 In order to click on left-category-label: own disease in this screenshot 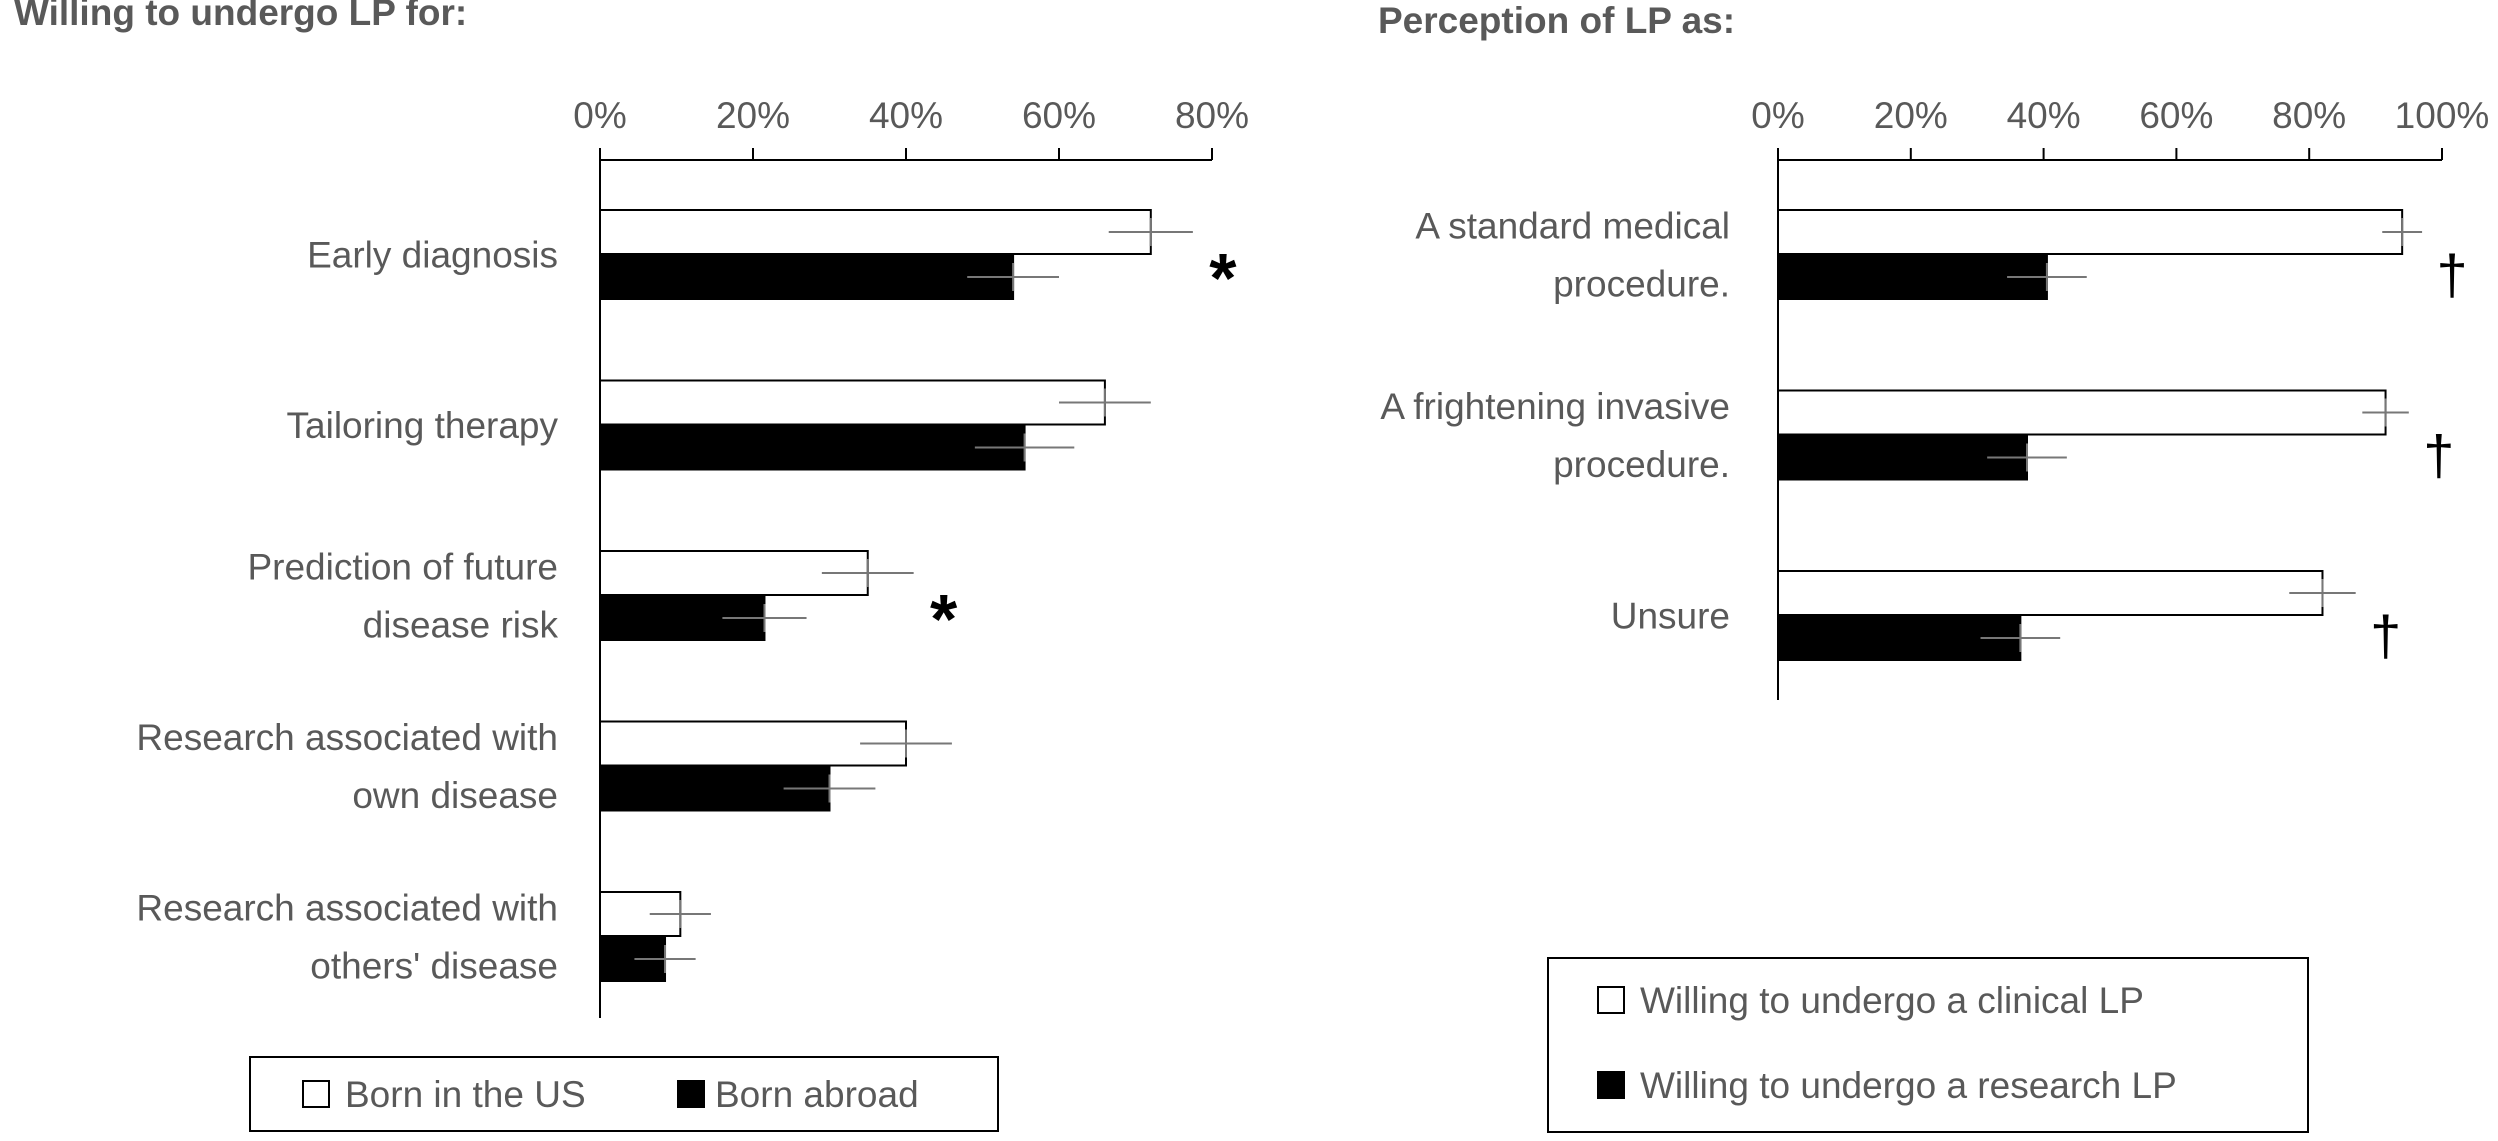, I will do `click(455, 795)`.